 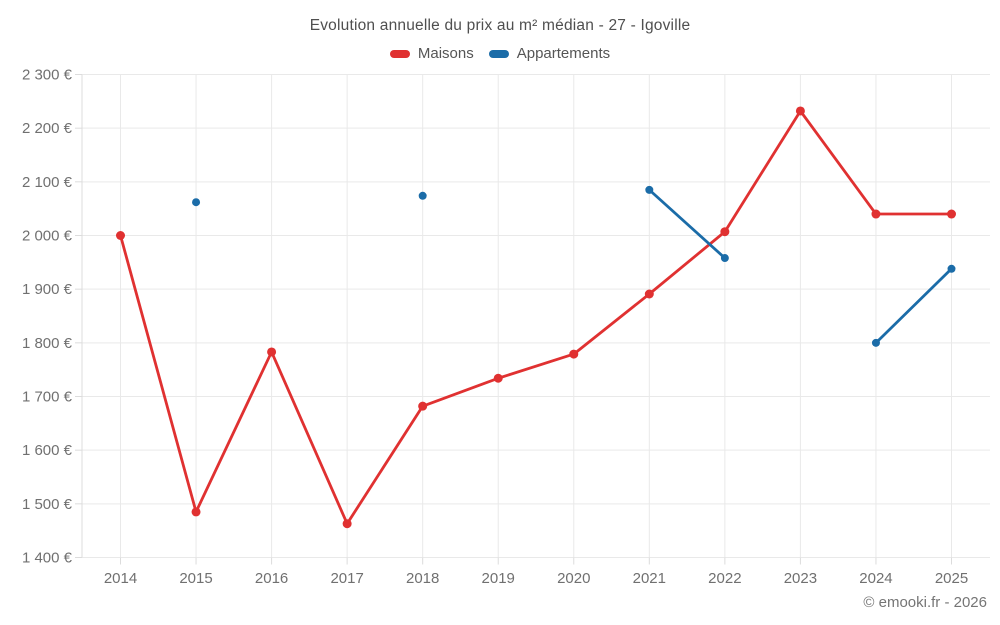 What do you see at coordinates (47, 236) in the screenshot?
I see `y-tick-label: 2 000 €` at bounding box center [47, 236].